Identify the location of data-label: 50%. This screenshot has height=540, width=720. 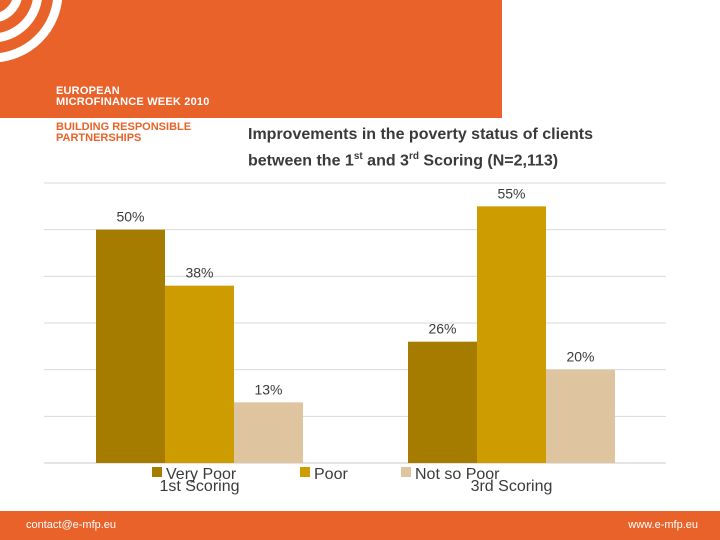
(130, 217).